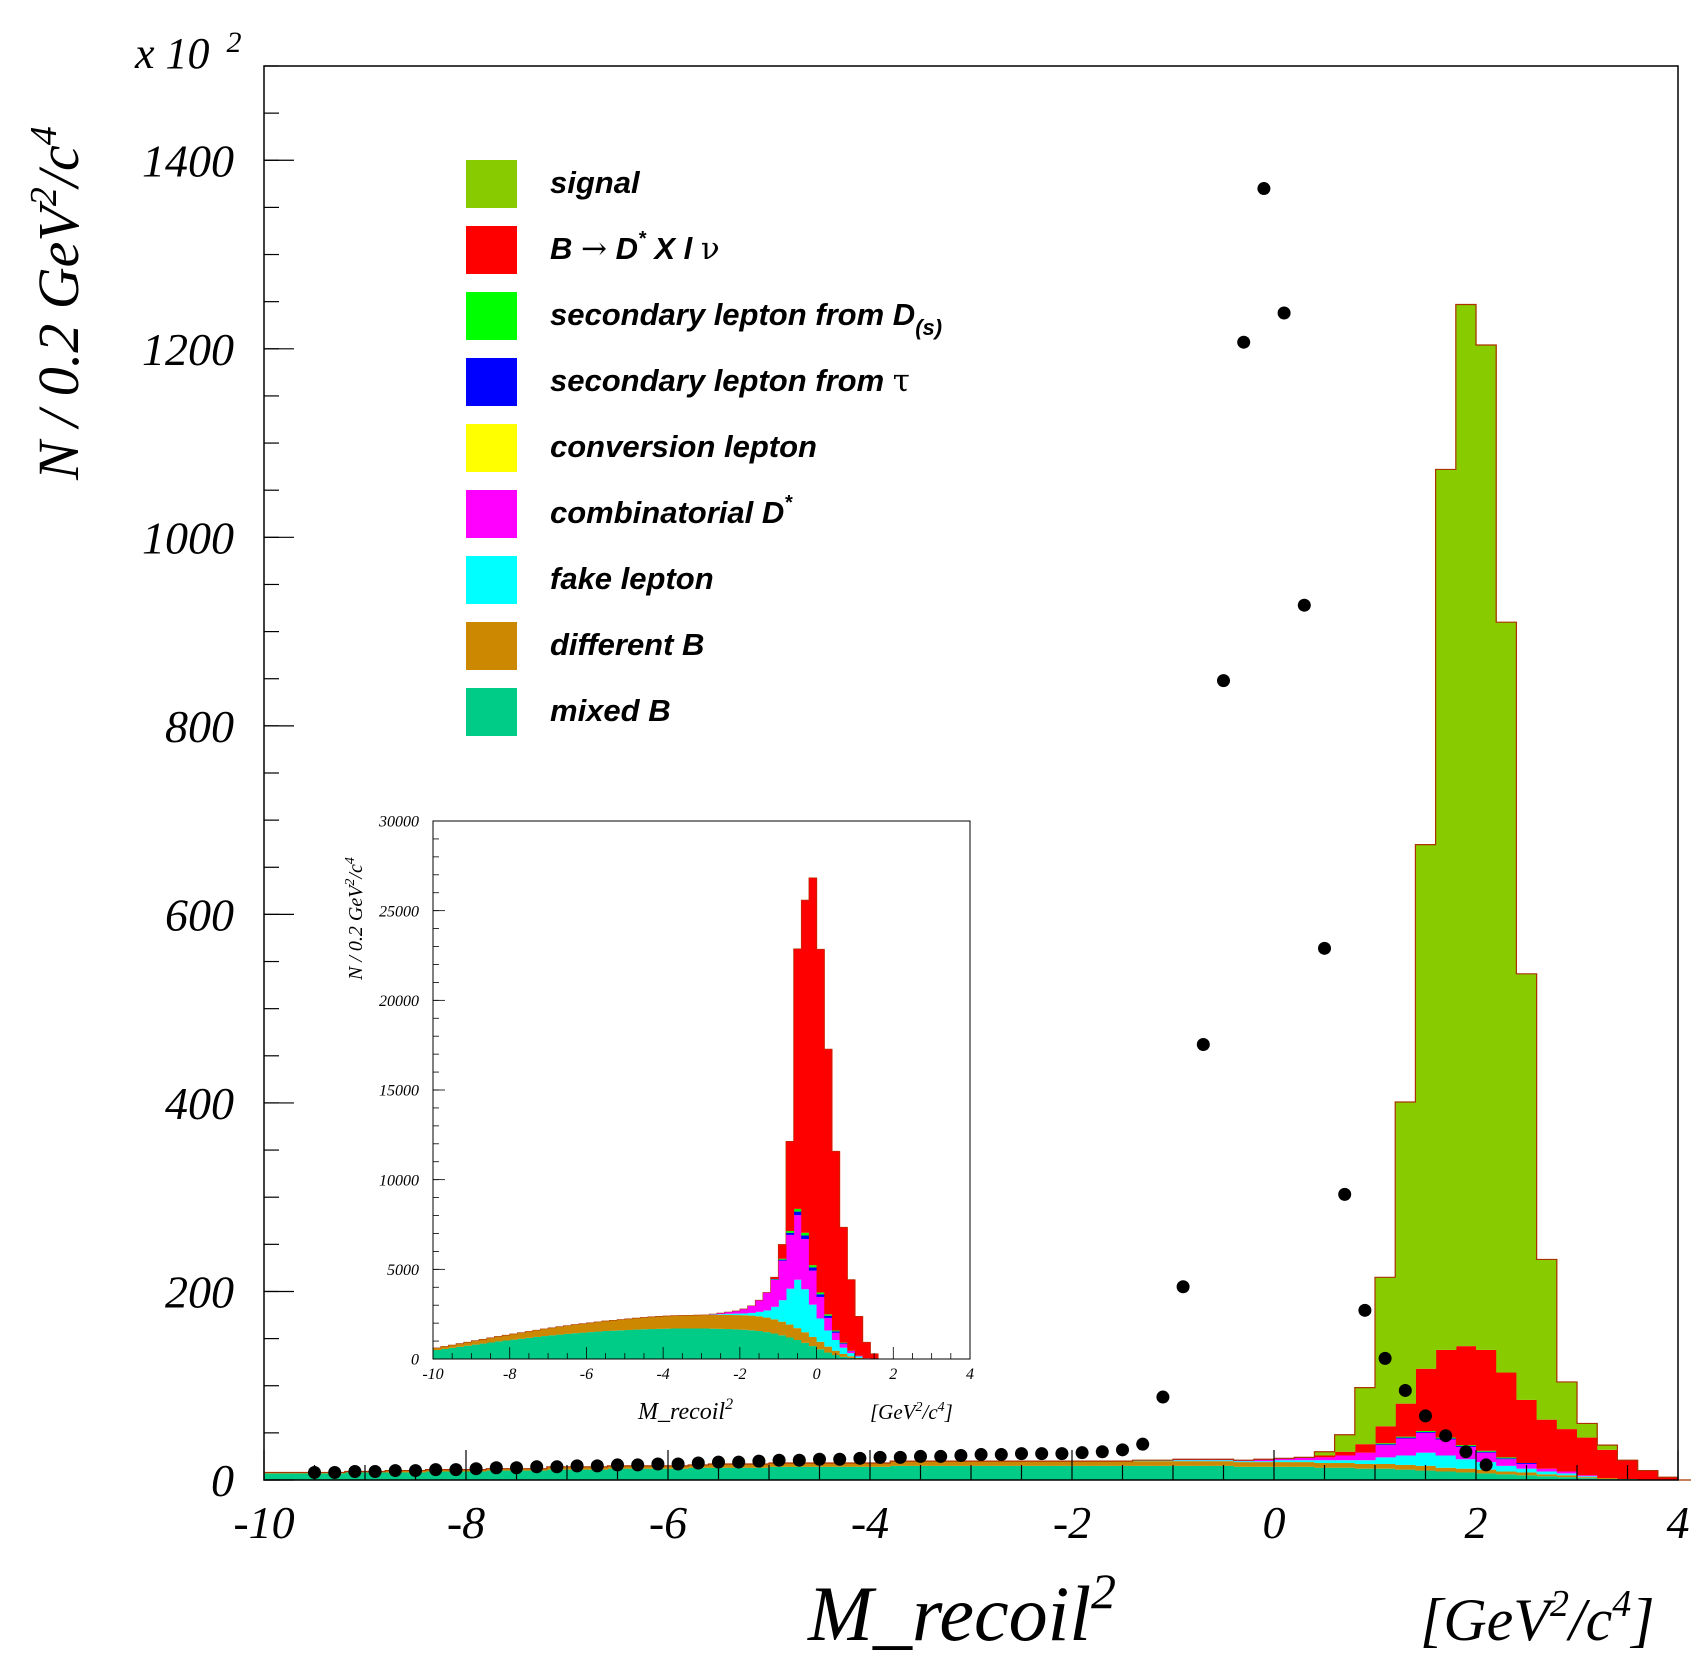  I want to click on x-tick-label-1-0: -10, so click(432, 1374).